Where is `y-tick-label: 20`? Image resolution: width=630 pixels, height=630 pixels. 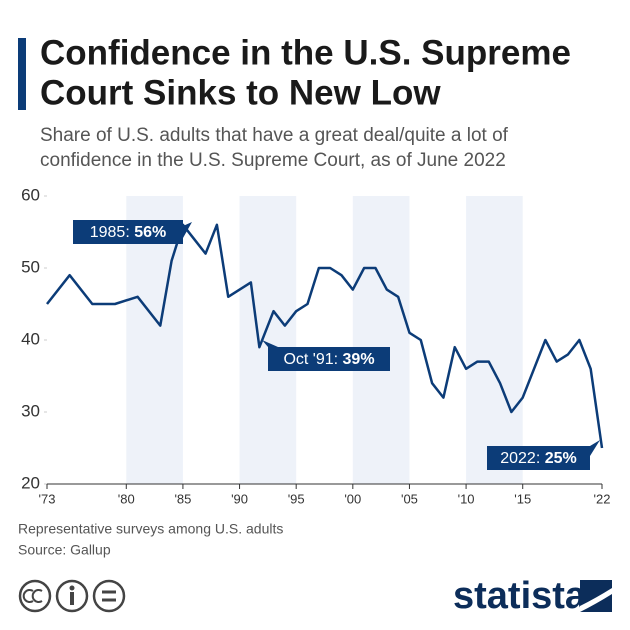 y-tick-label: 20 is located at coordinates (30, 482).